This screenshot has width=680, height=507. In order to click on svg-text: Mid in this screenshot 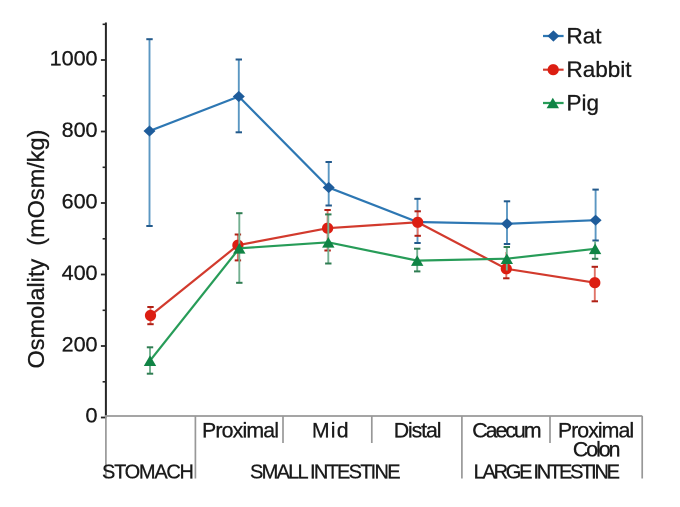, I will do `click(330, 430)`.